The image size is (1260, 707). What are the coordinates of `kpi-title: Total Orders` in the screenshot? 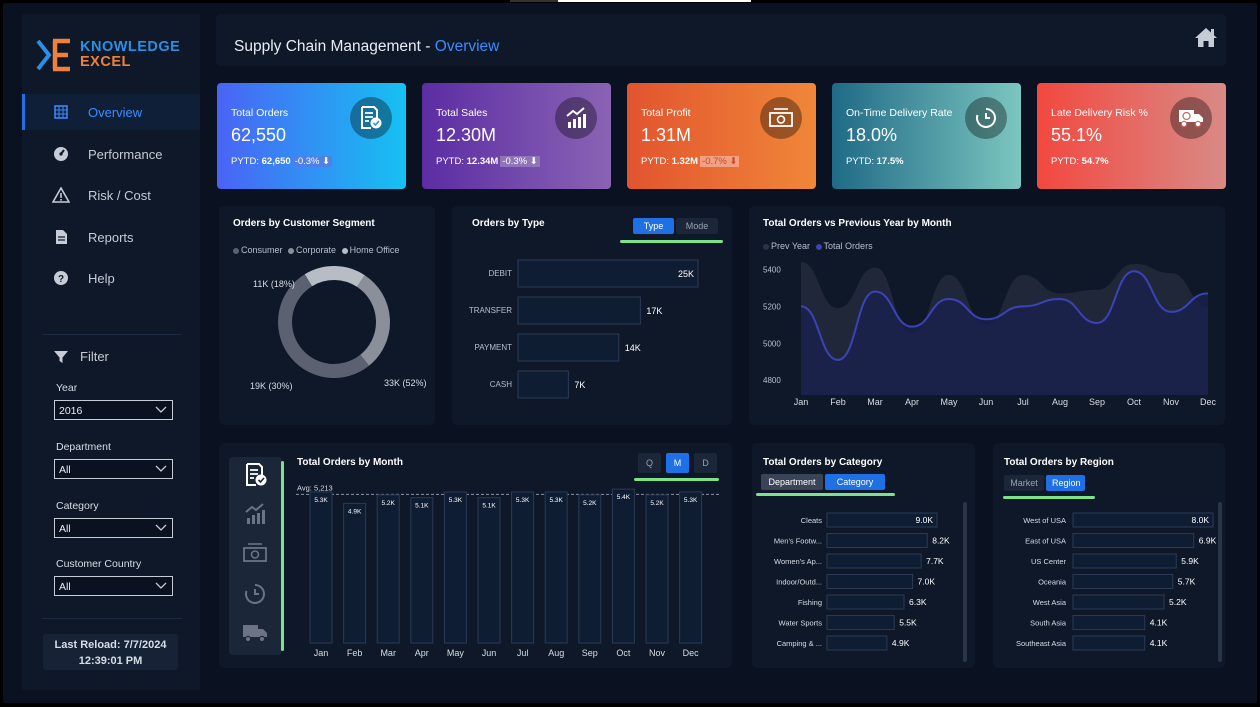 It's located at (260, 113).